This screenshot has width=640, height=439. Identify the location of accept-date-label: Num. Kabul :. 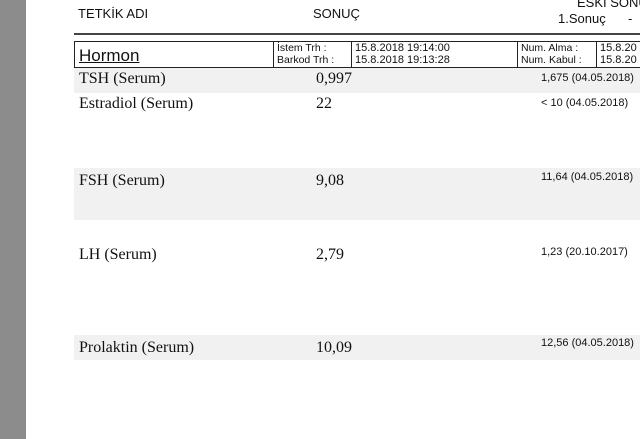
(551, 60).